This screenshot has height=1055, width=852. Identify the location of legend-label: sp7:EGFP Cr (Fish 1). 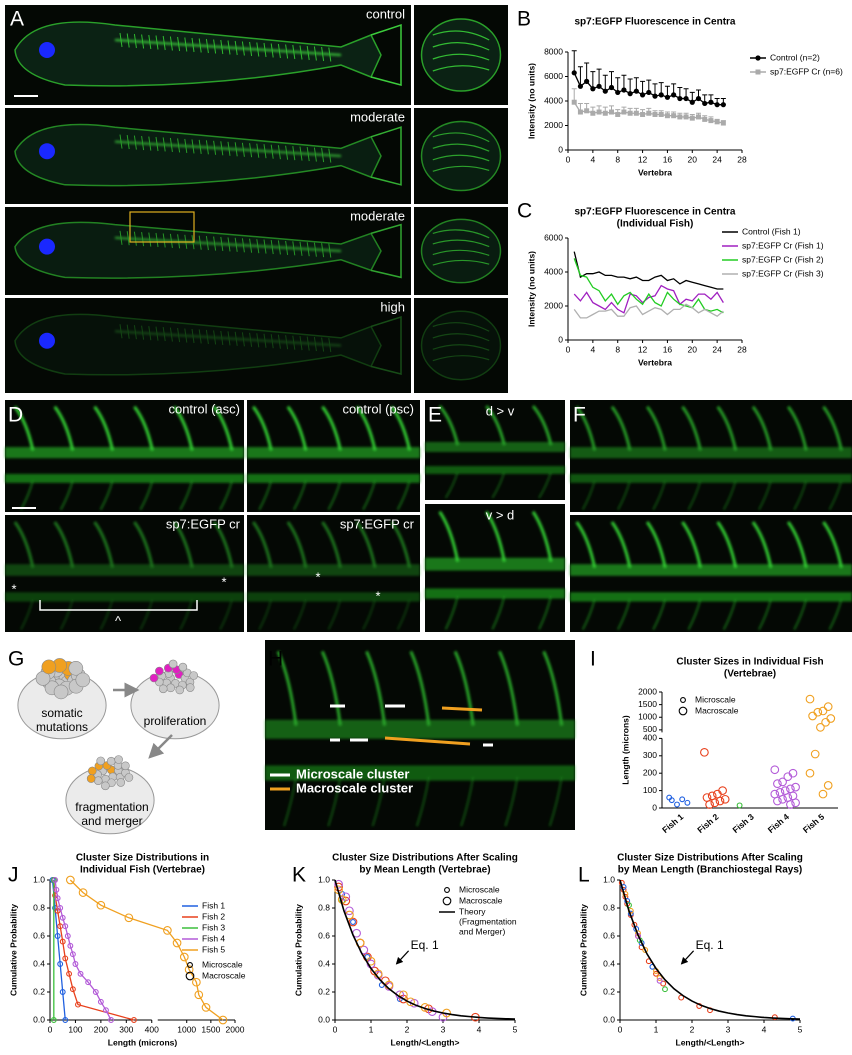
(783, 245).